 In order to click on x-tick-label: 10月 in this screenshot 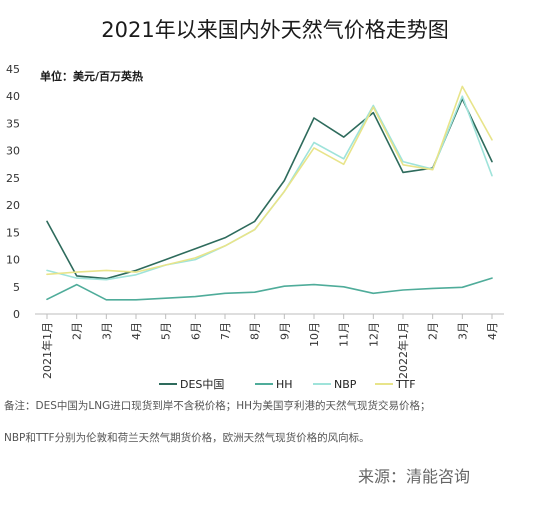, I will do `click(314, 334)`.